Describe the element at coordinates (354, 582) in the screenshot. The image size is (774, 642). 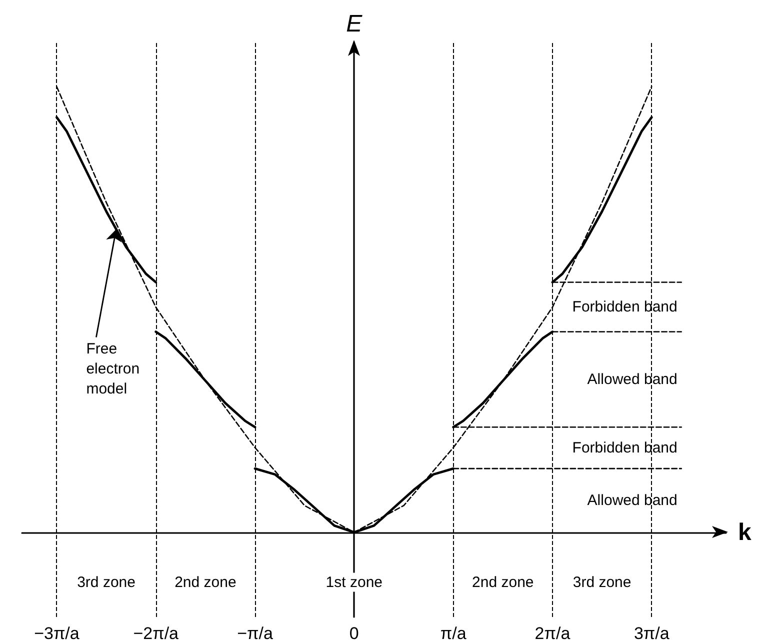
I see `text: 1st zone` at that location.